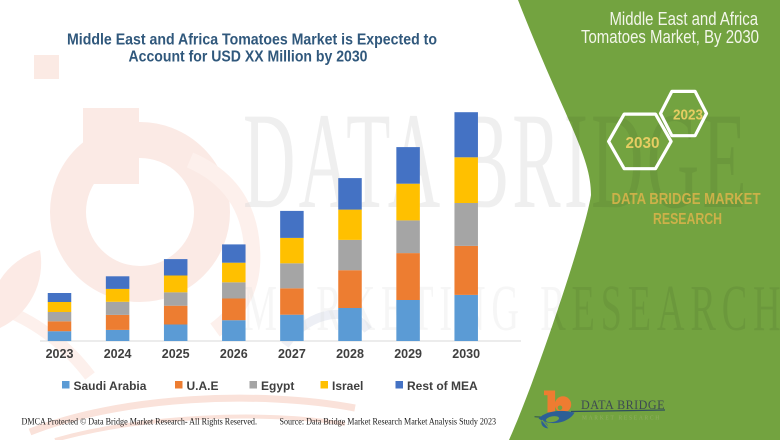 The image size is (780, 440). I want to click on svg-text: 2024, so click(118, 354).